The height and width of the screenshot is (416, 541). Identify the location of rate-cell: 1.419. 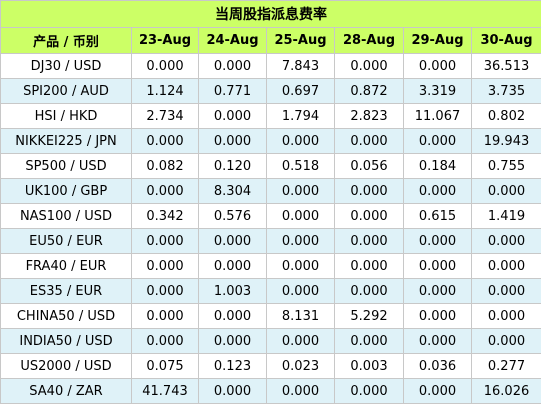
(505, 216).